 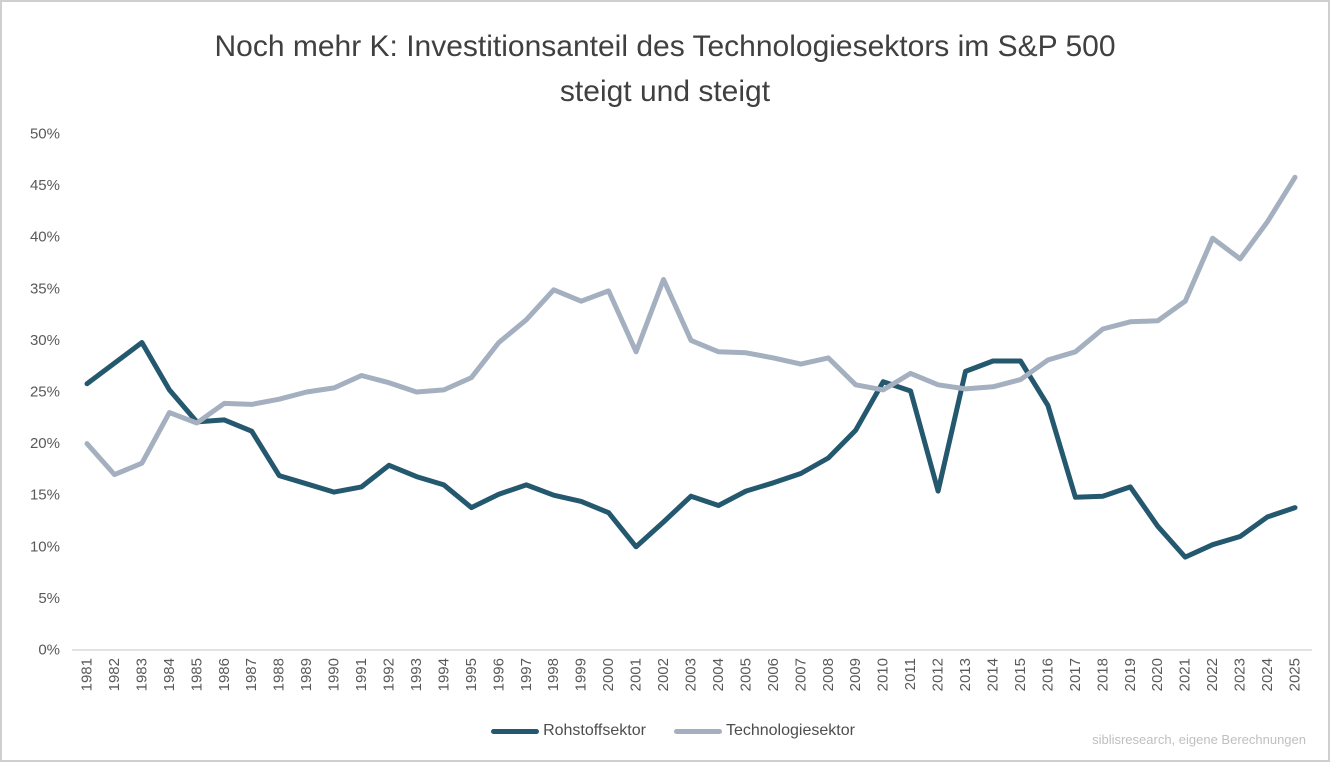 What do you see at coordinates (1020, 674) in the screenshot?
I see `x-tick-label: 2015` at bounding box center [1020, 674].